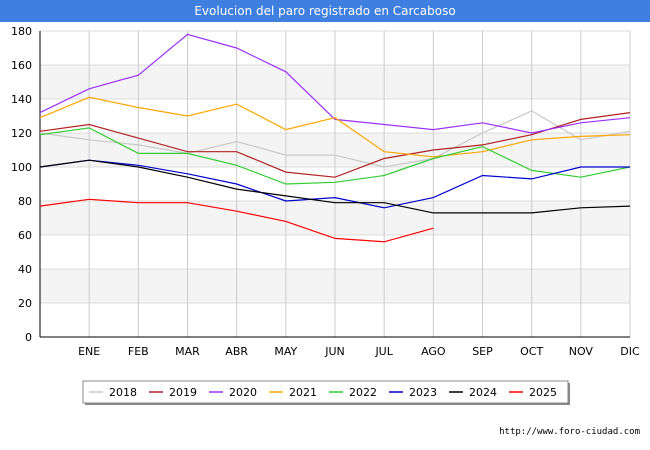  Describe the element at coordinates (21, 65) in the screenshot. I see `y-tick-label: 160` at that location.